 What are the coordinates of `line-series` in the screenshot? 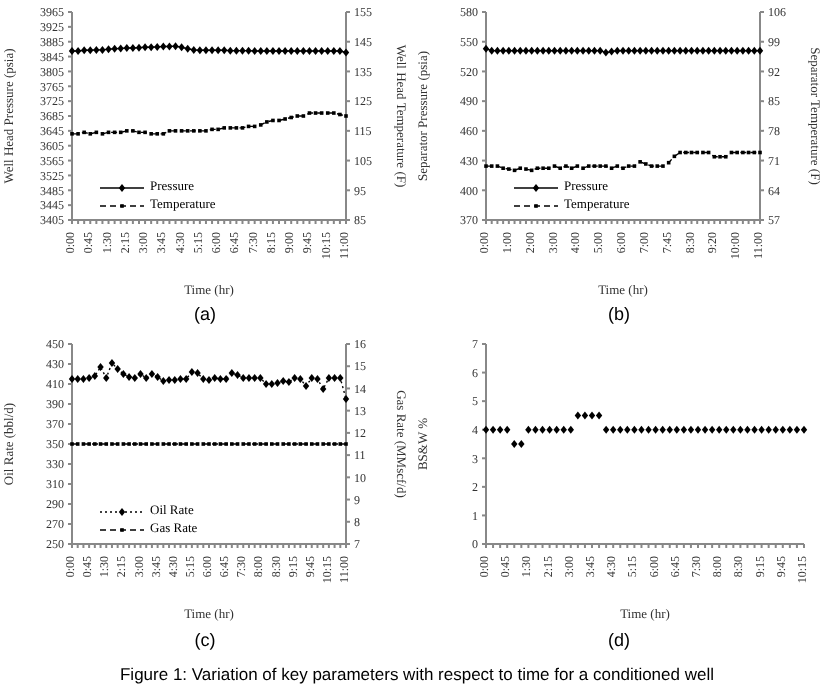 It's located at (209, 123).